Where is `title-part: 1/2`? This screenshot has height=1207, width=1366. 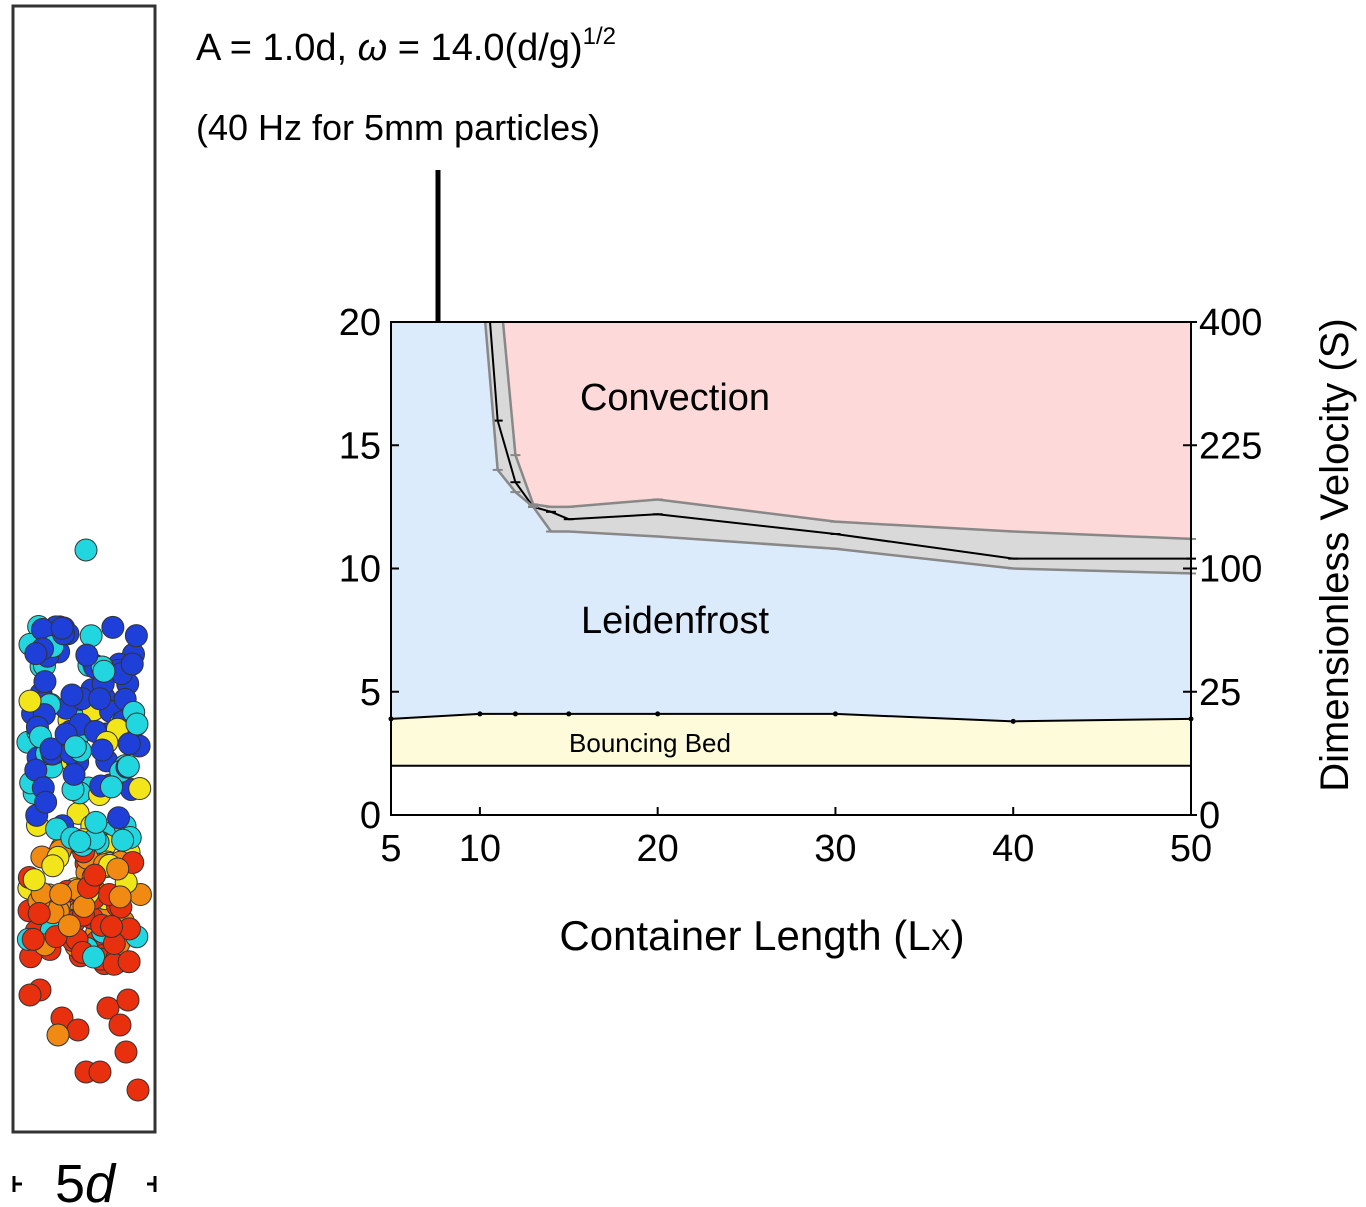
title-part: 1/2 is located at coordinates (599, 36).